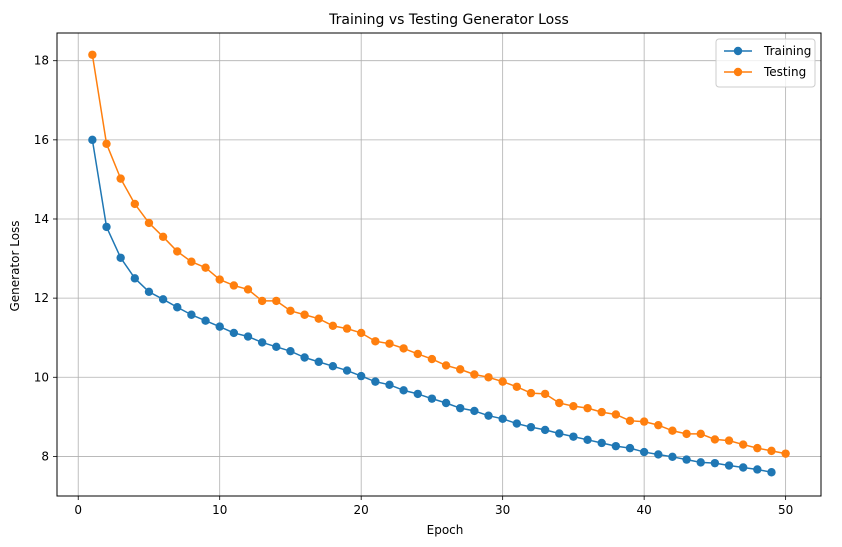  I want to click on y-tick-label: 18, so click(41, 61).